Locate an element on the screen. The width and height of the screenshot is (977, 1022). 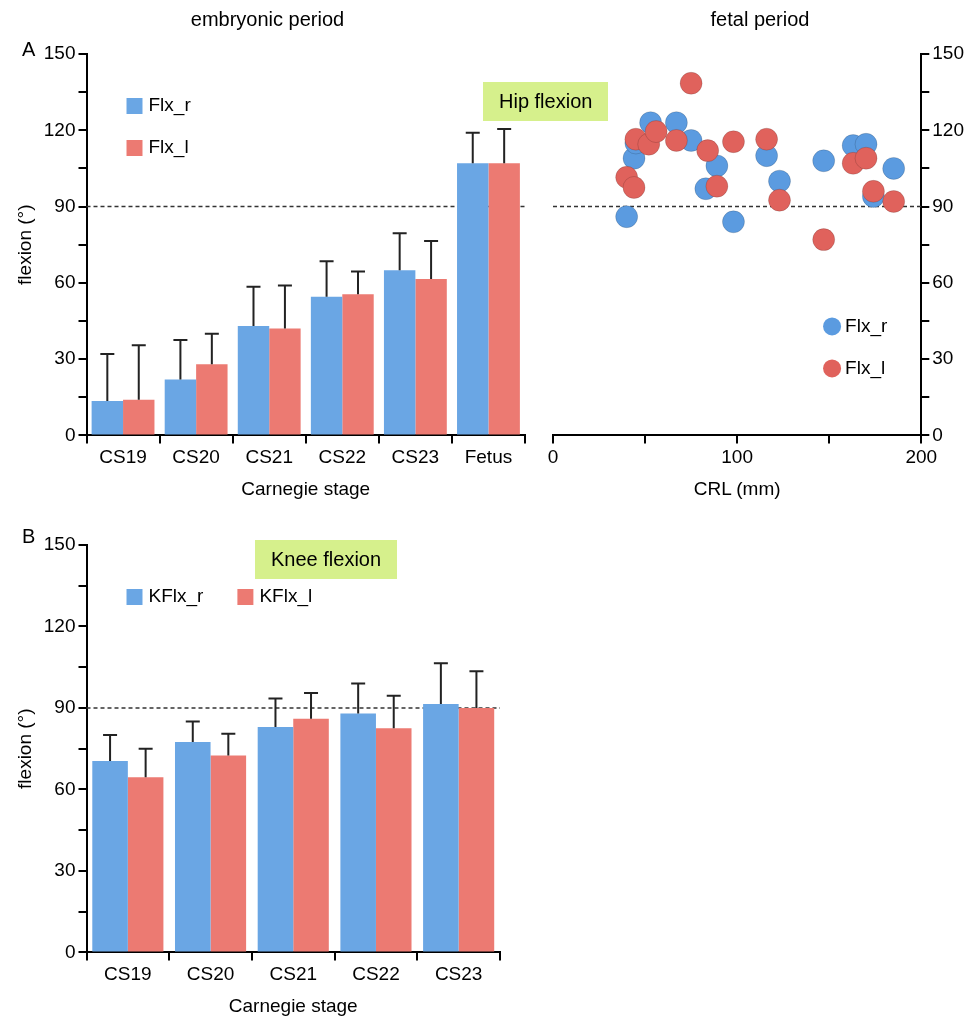
annotation: Hip flexion is located at coordinates (546, 101).